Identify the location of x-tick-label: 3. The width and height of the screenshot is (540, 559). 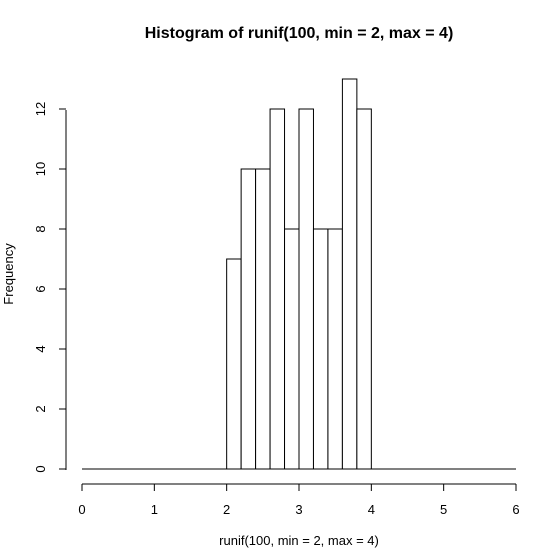
(298, 509).